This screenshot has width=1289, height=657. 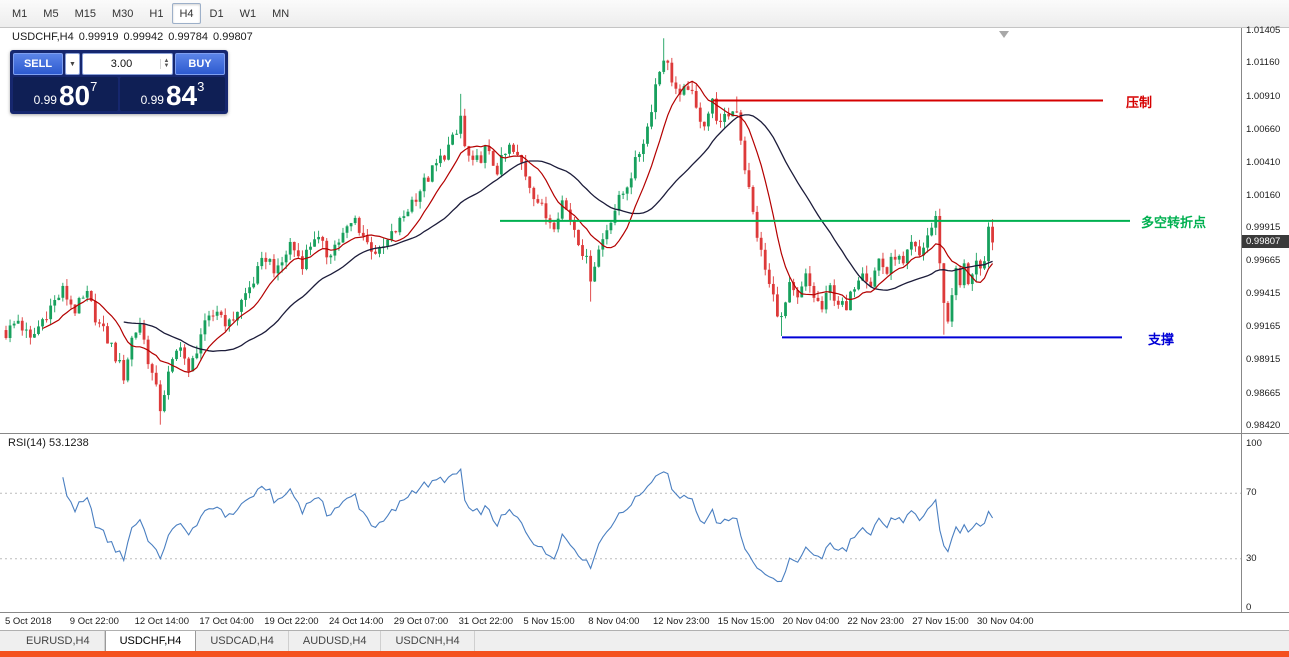 What do you see at coordinates (681, 621) in the screenshot?
I see `time-axis-label: 12 Nov 23:00` at bounding box center [681, 621].